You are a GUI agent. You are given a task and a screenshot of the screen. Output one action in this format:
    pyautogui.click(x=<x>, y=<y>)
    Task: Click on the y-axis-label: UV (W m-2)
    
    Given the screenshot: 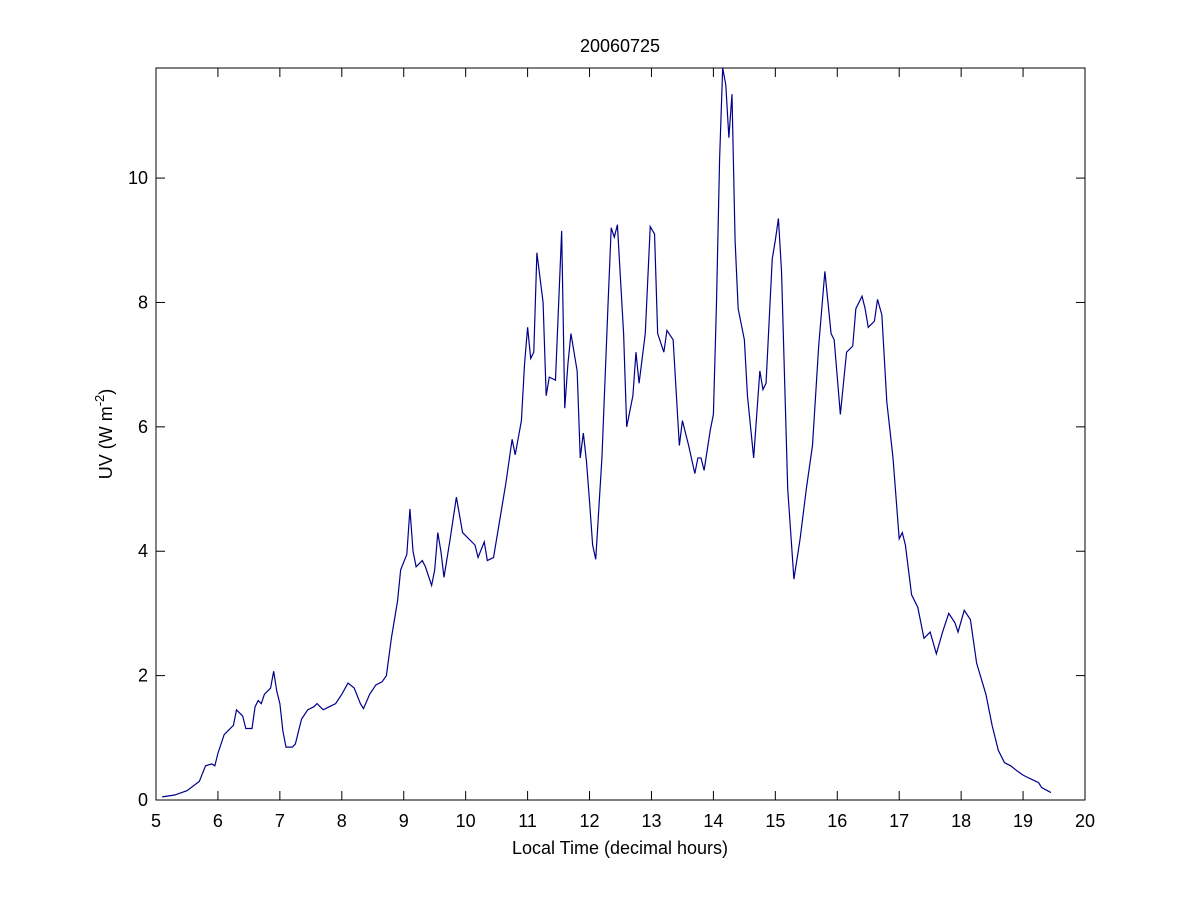 What is the action you would take?
    pyautogui.click(x=104, y=434)
    